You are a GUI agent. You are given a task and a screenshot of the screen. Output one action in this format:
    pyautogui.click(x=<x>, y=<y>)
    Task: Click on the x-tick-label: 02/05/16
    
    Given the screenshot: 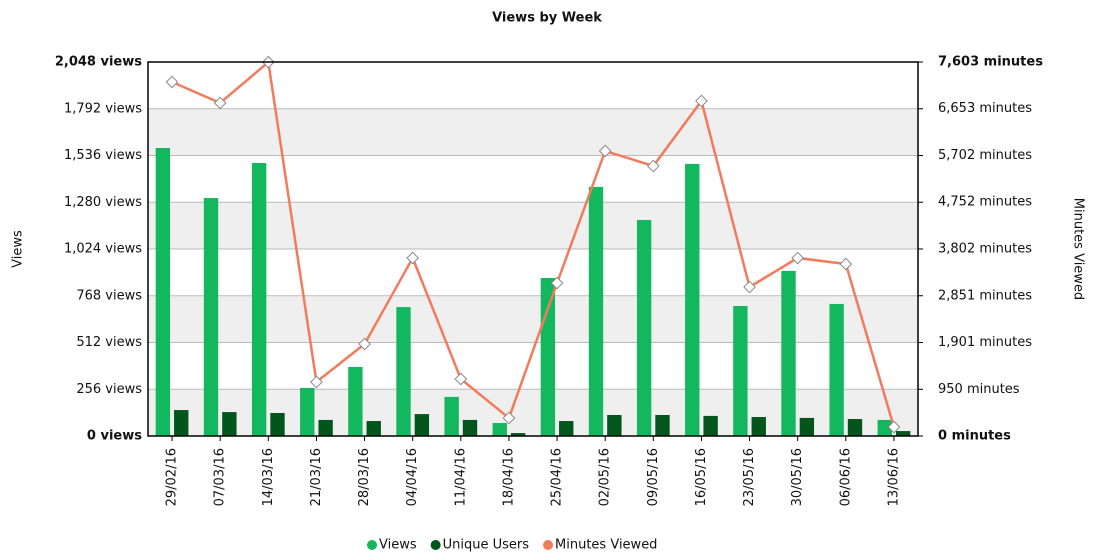 What is the action you would take?
    pyautogui.click(x=605, y=477)
    